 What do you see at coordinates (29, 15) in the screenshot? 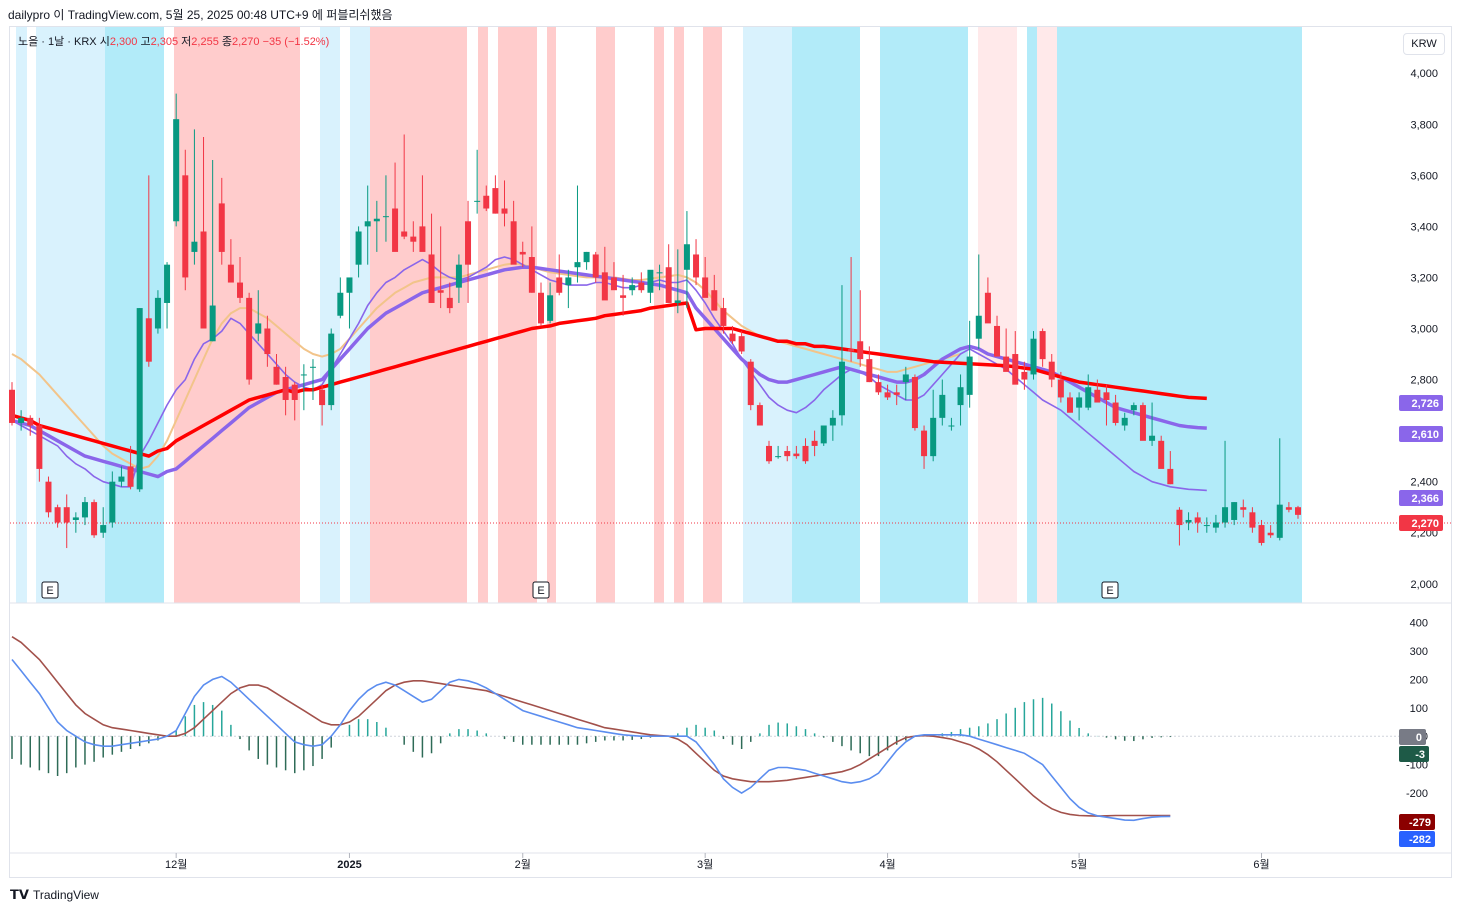
I see `author-name: dailypro` at bounding box center [29, 15].